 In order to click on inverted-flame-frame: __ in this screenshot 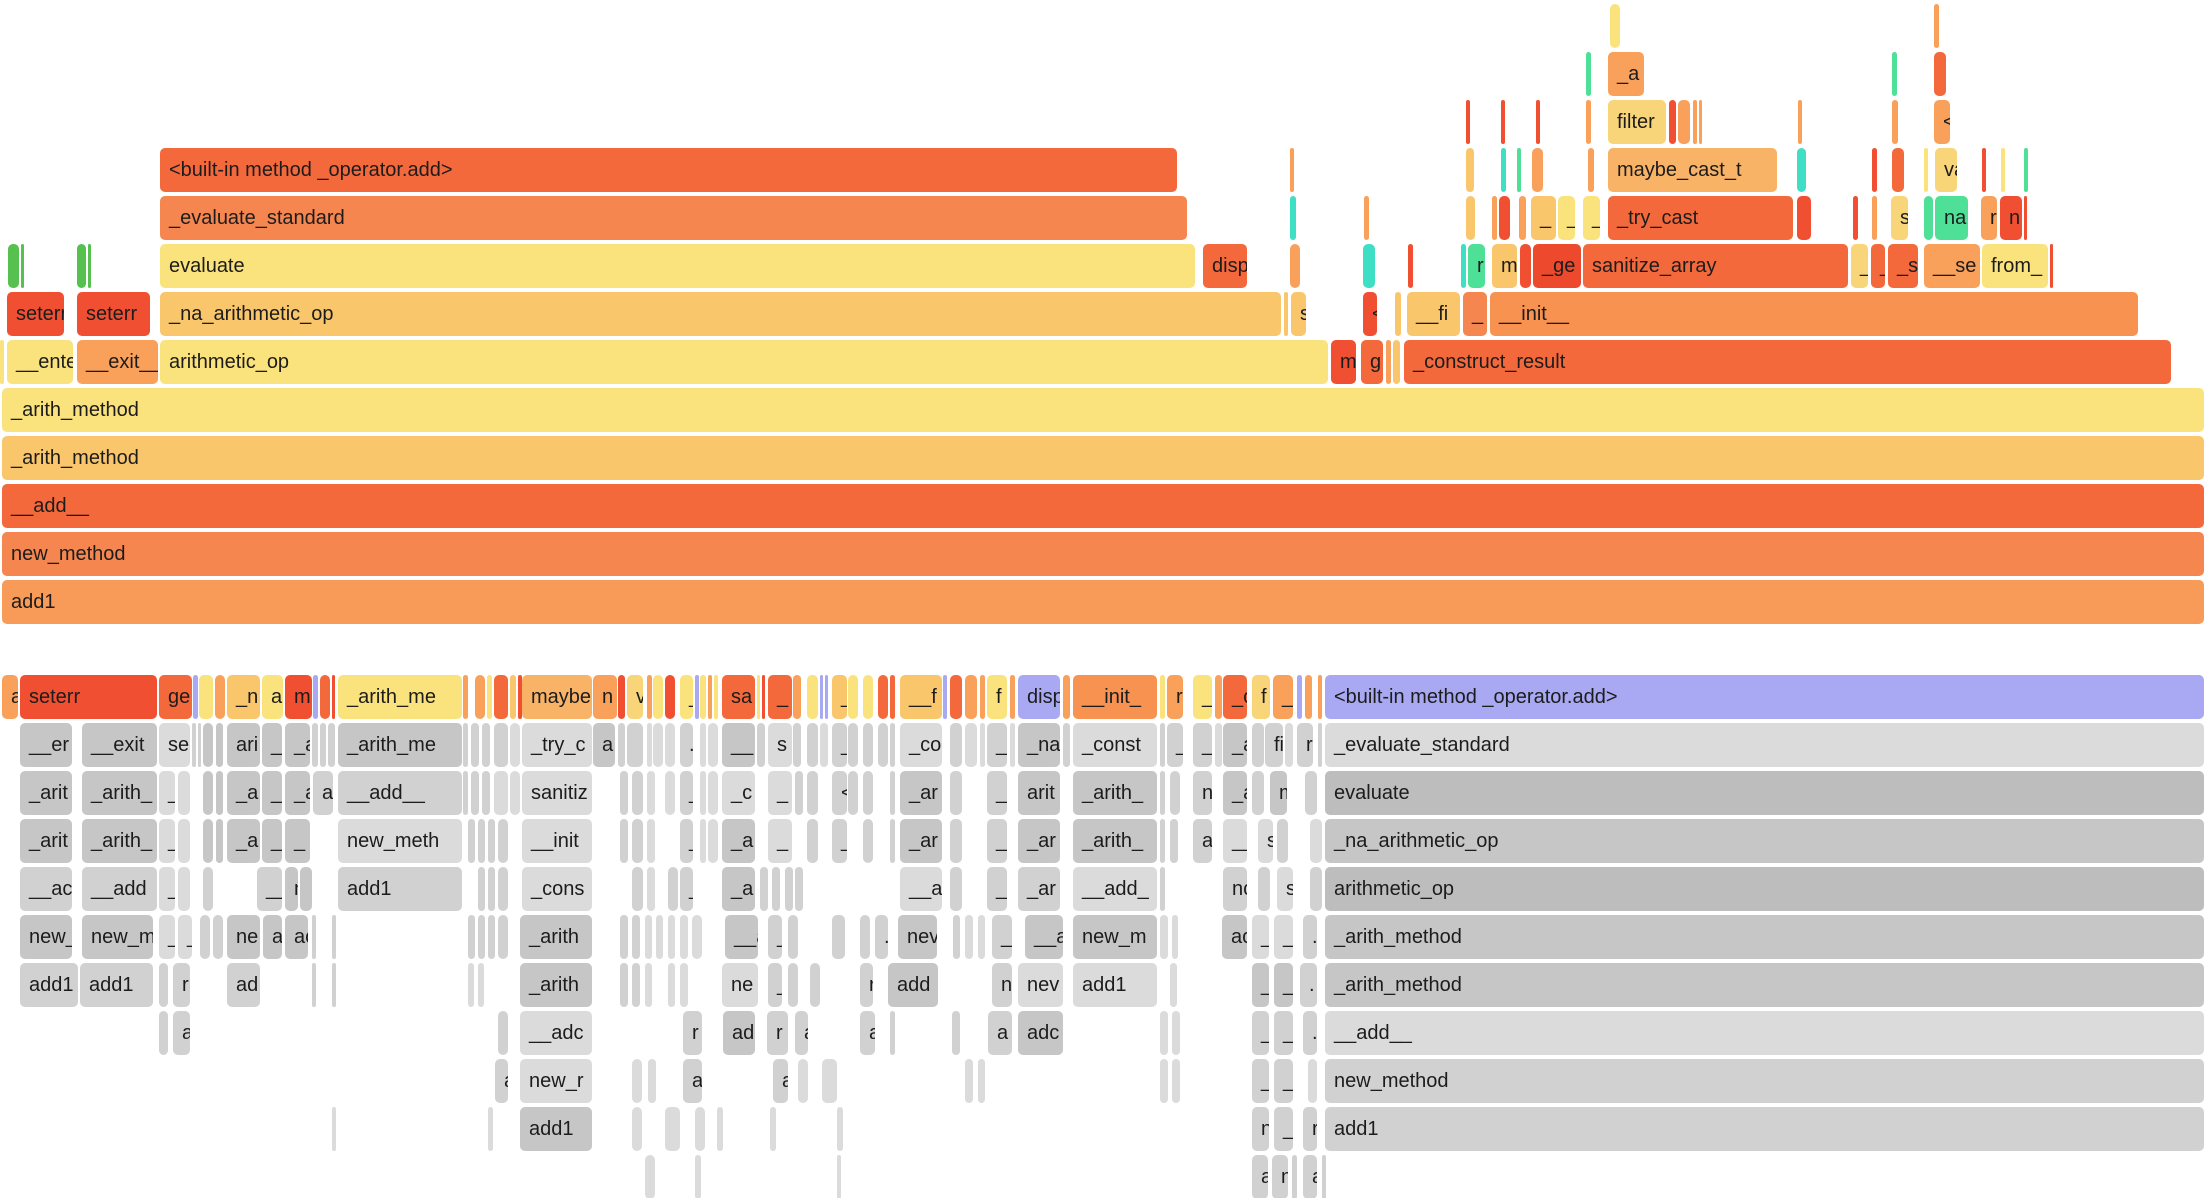, I will do `click(1235, 841)`.